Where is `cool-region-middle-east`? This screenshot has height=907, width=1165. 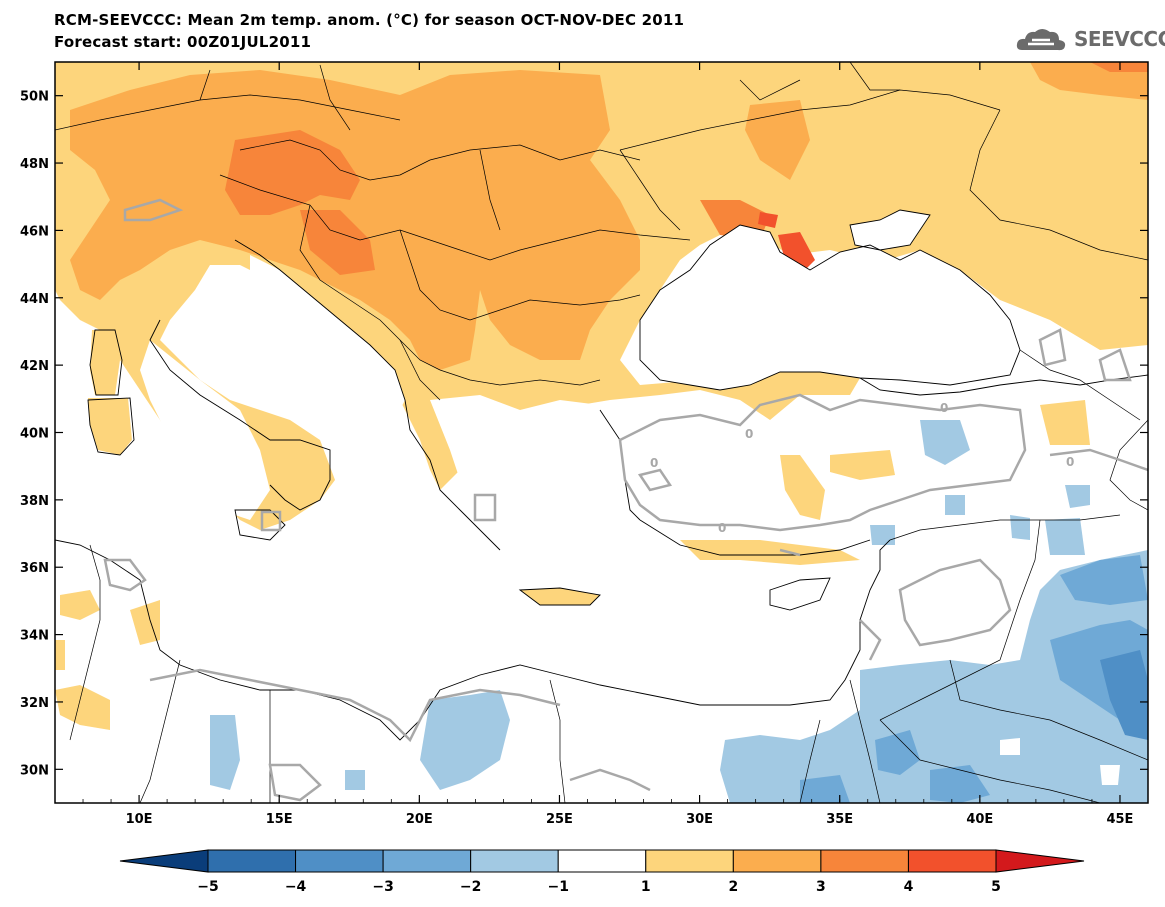
cool-region-middle-east is located at coordinates (934, 676).